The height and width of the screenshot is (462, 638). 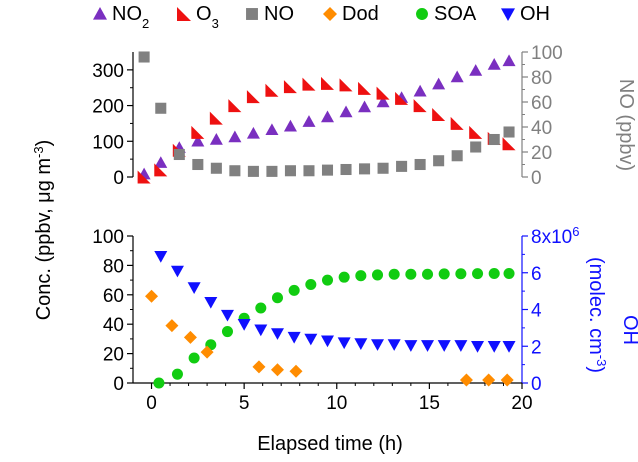 What do you see at coordinates (336, 403) in the screenshot?
I see `x-tick-label: 10` at bounding box center [336, 403].